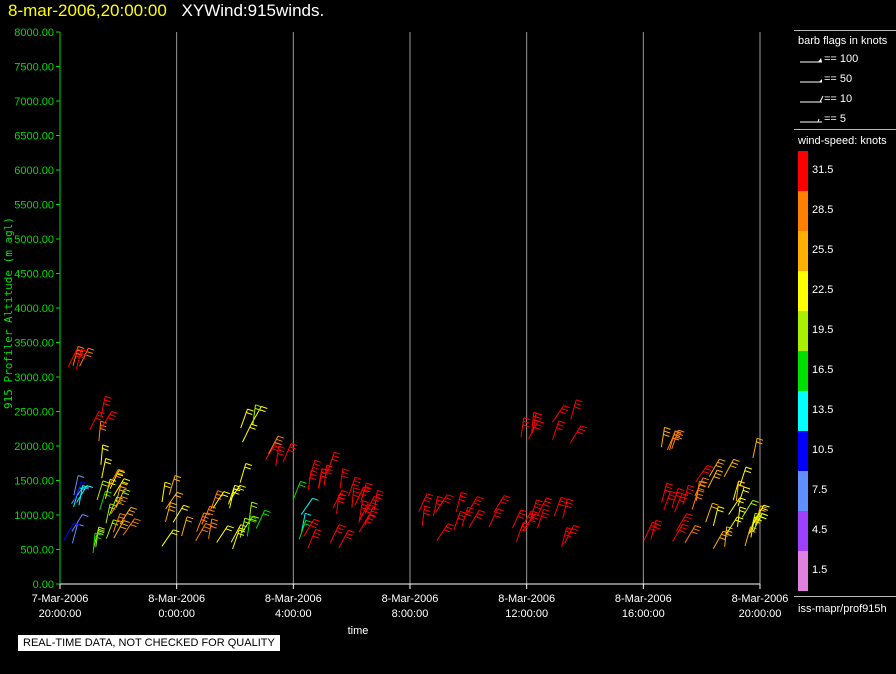 The width and height of the screenshot is (896, 674). I want to click on speed-colorbar, so click(803, 371).